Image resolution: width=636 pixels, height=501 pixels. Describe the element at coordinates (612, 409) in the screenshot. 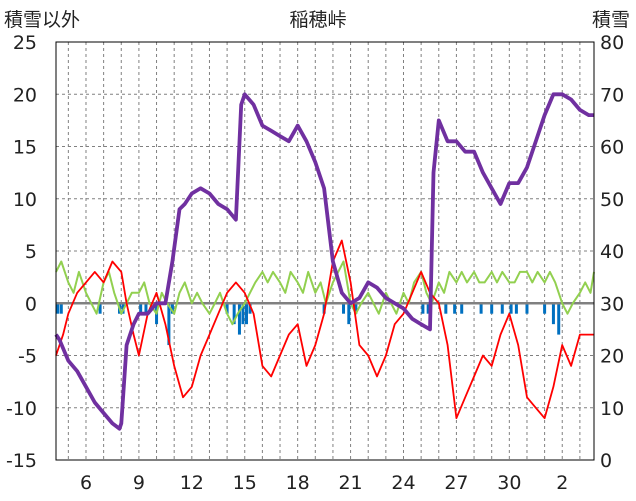

I see `right-tick-label: 10` at that location.